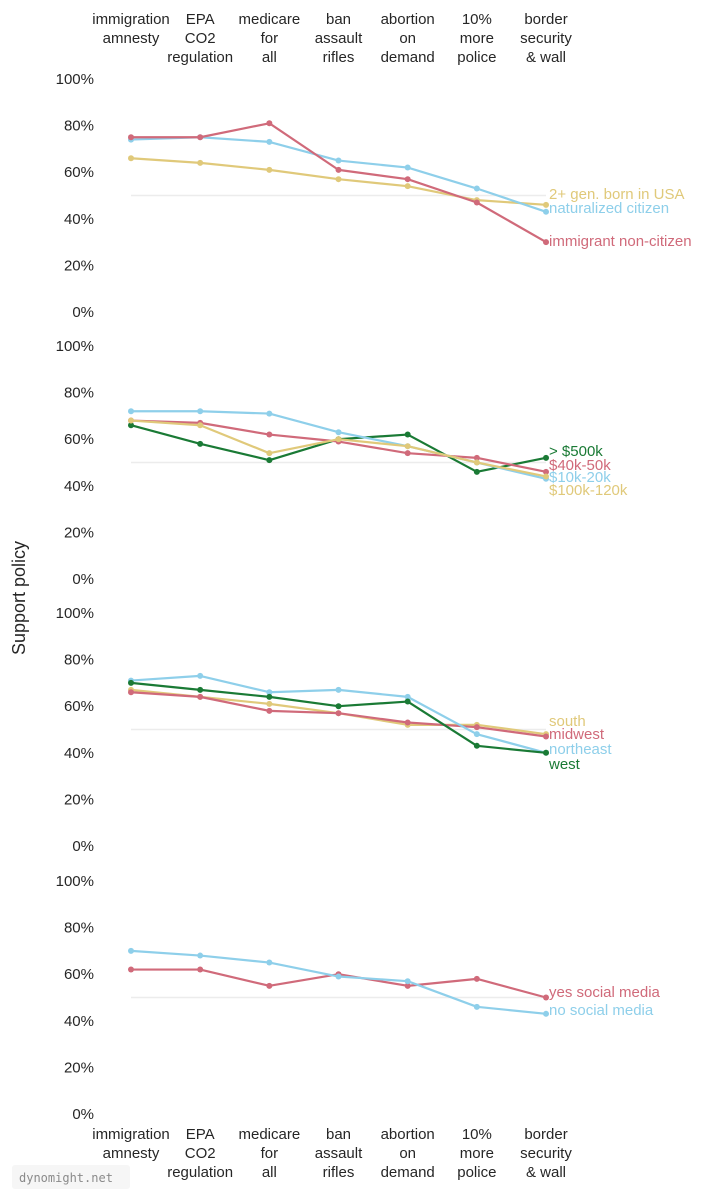 The width and height of the screenshot is (720, 1196). I want to click on category-label-bottom: immigration amnesty, so click(131, 1144).